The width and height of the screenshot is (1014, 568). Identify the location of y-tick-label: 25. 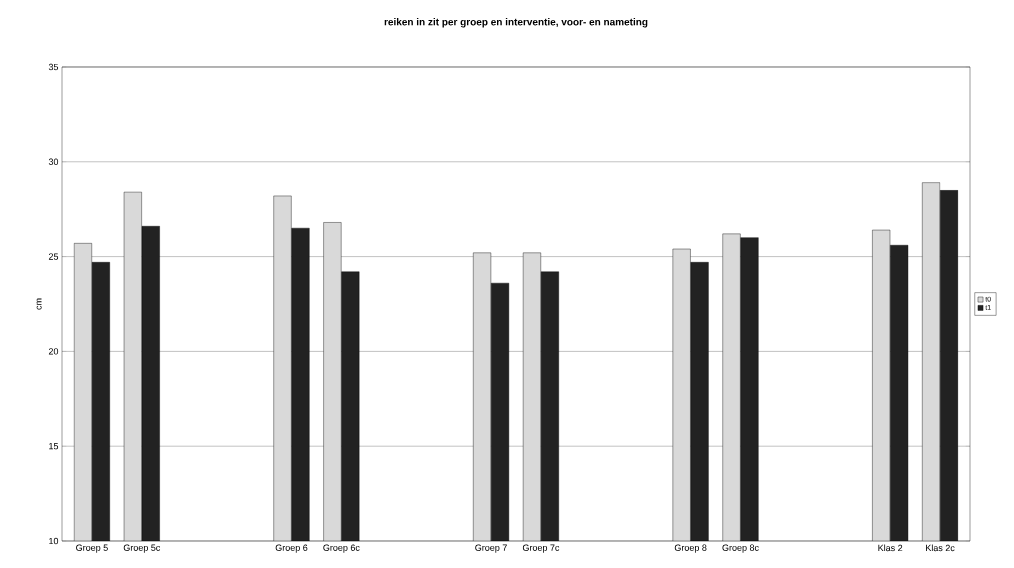
(53, 256).